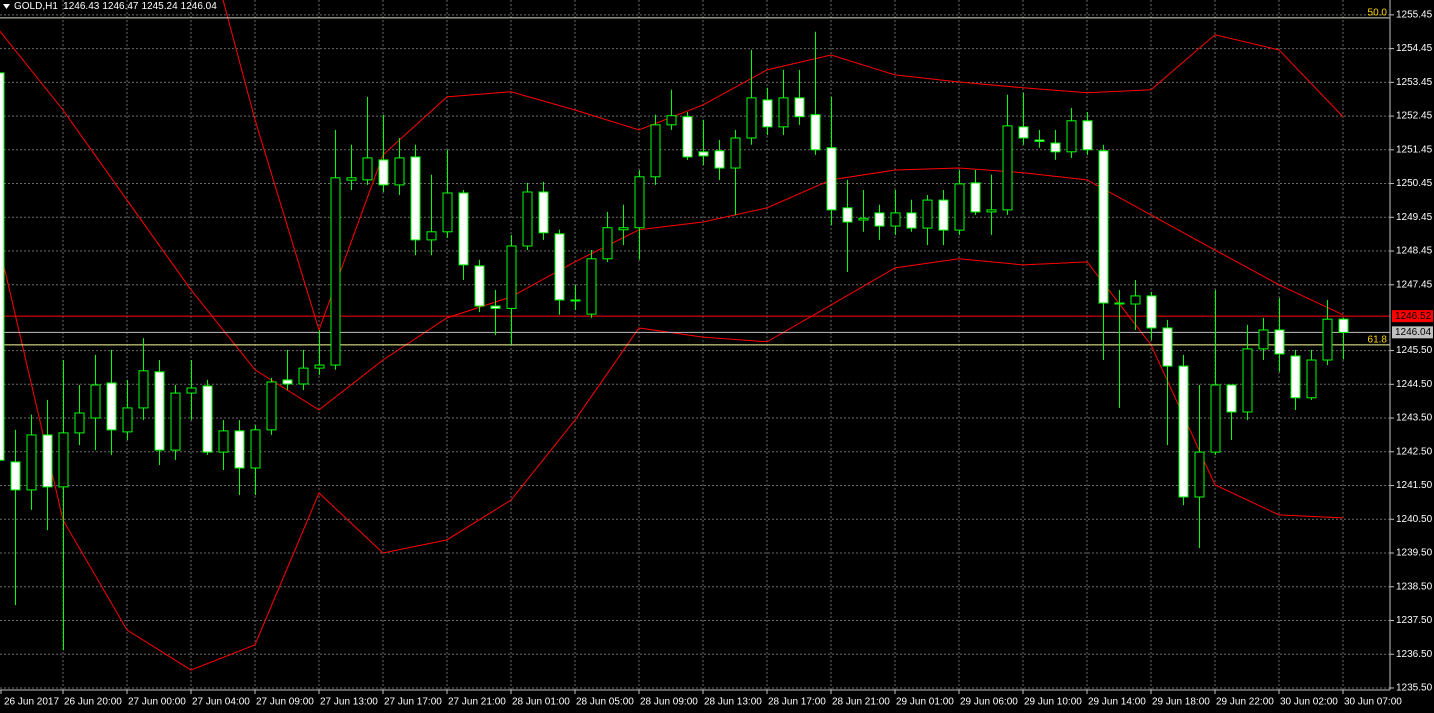 The width and height of the screenshot is (1434, 713). What do you see at coordinates (1414, 149) in the screenshot?
I see `y-tick-label: 1251.45` at bounding box center [1414, 149].